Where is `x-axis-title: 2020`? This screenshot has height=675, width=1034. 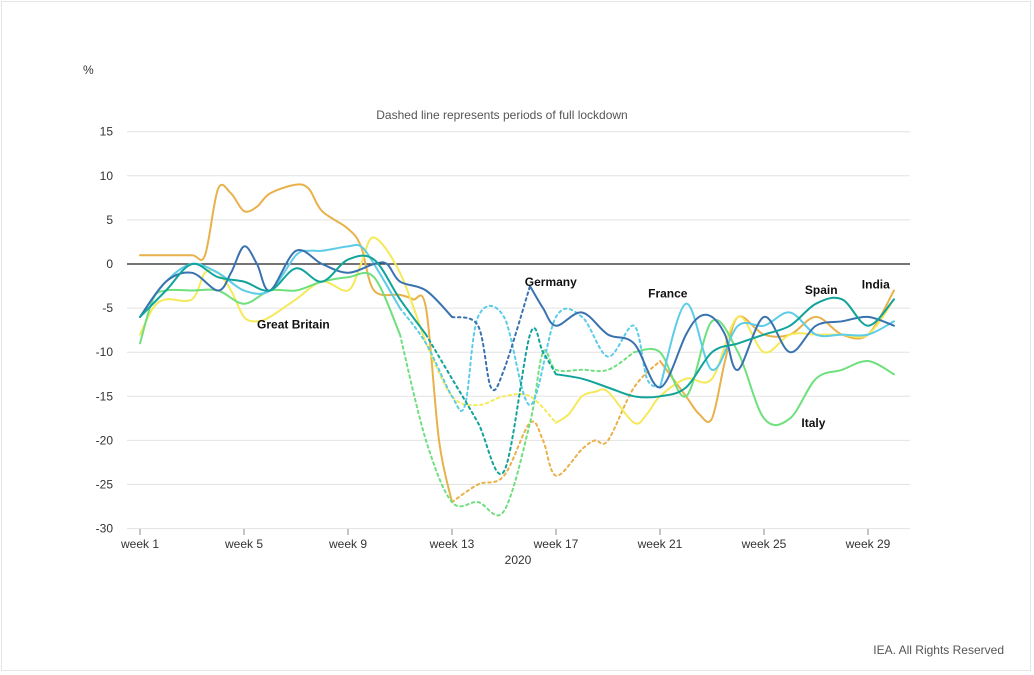
x-axis-title: 2020 is located at coordinates (518, 560).